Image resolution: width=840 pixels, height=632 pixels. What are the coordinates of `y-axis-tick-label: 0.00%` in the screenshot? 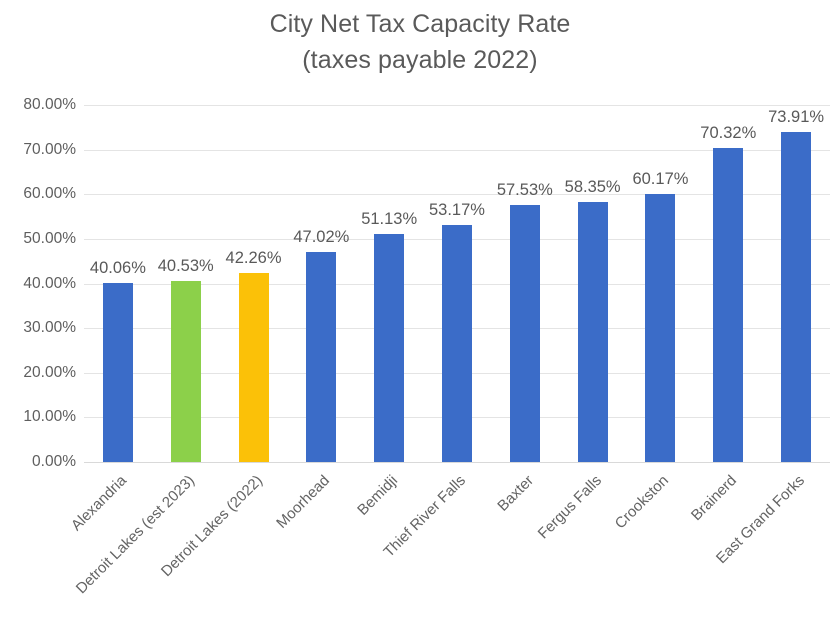 It's located at (54, 461).